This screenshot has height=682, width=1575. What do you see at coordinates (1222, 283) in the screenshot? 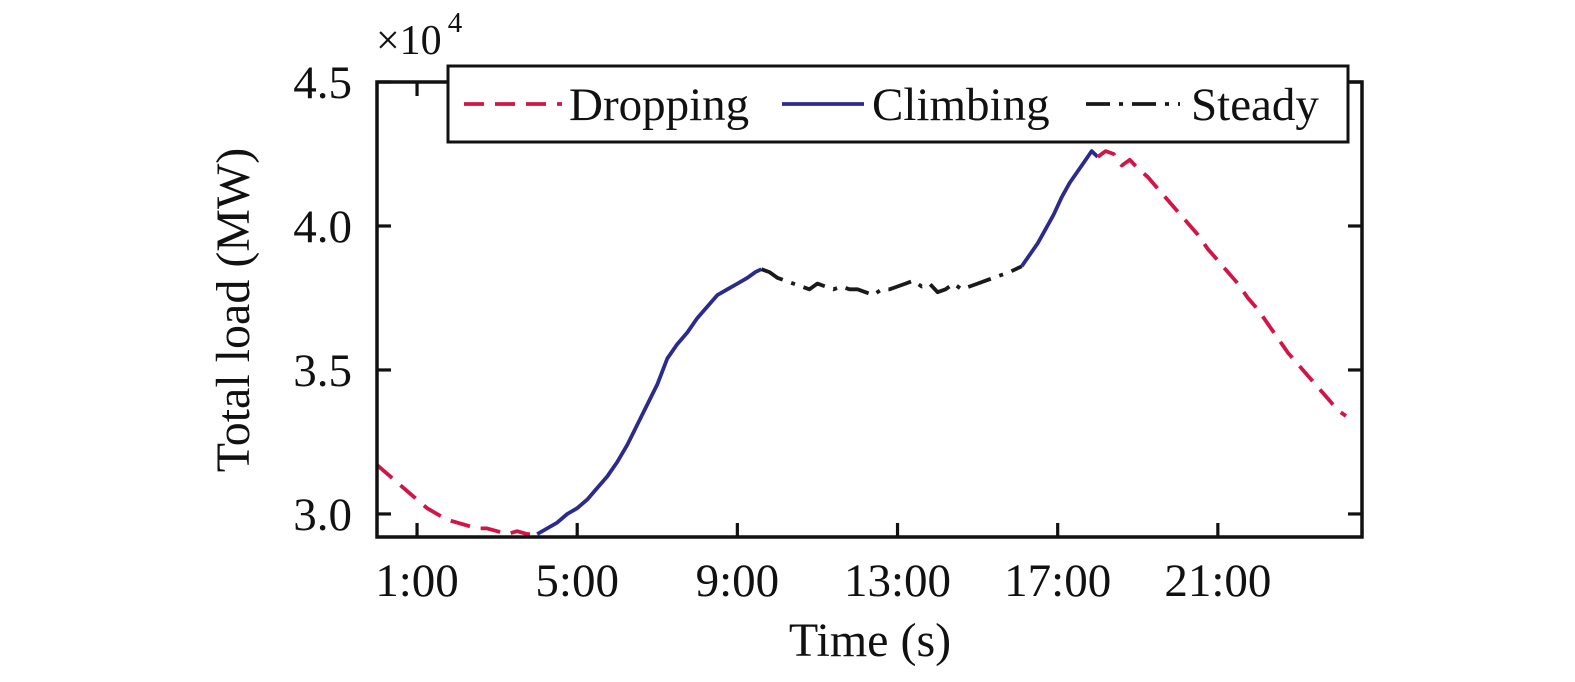
I see `series-dropping-night` at bounding box center [1222, 283].